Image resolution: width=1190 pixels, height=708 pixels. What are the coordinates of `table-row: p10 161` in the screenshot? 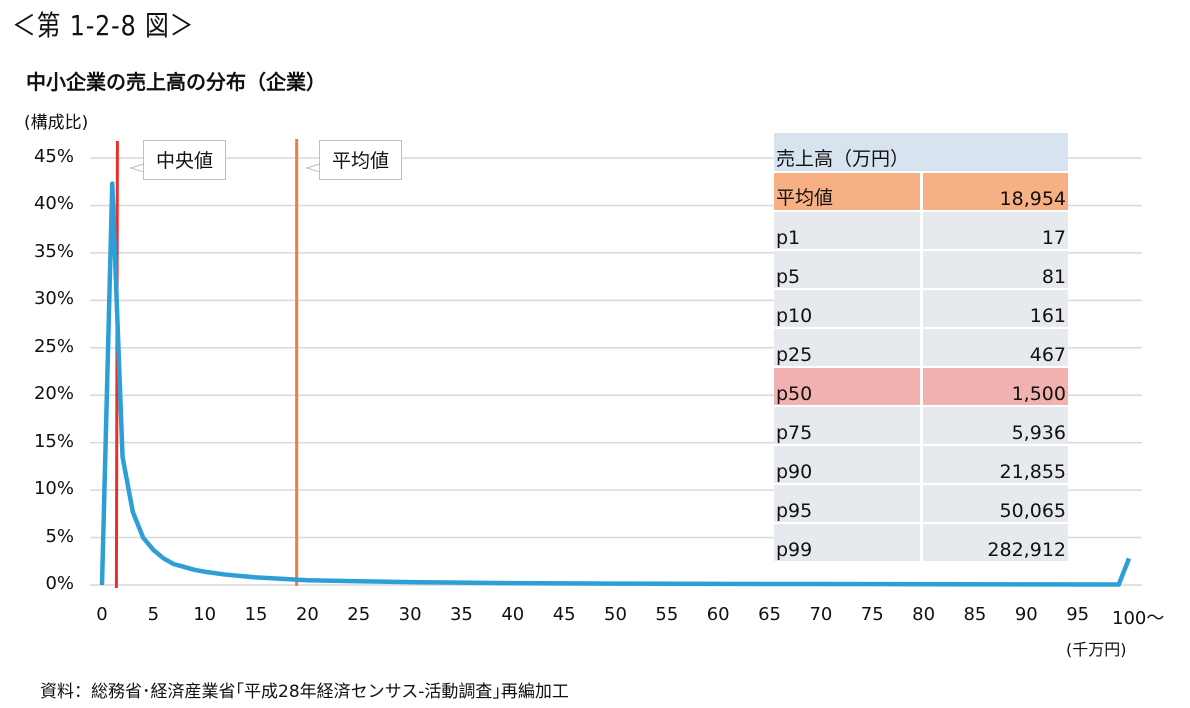 It's located at (921, 309).